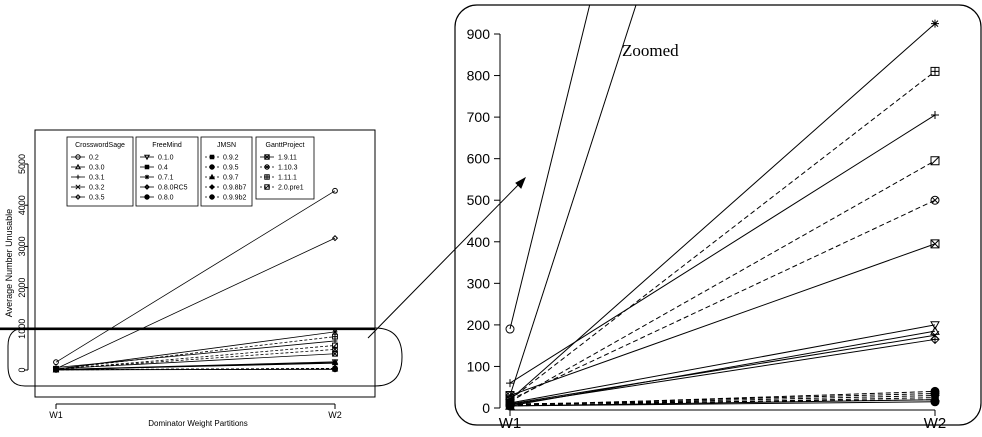 Image resolution: width=982 pixels, height=437 pixels. What do you see at coordinates (94, 158) in the screenshot?
I see `legend-label: 0.2` at bounding box center [94, 158].